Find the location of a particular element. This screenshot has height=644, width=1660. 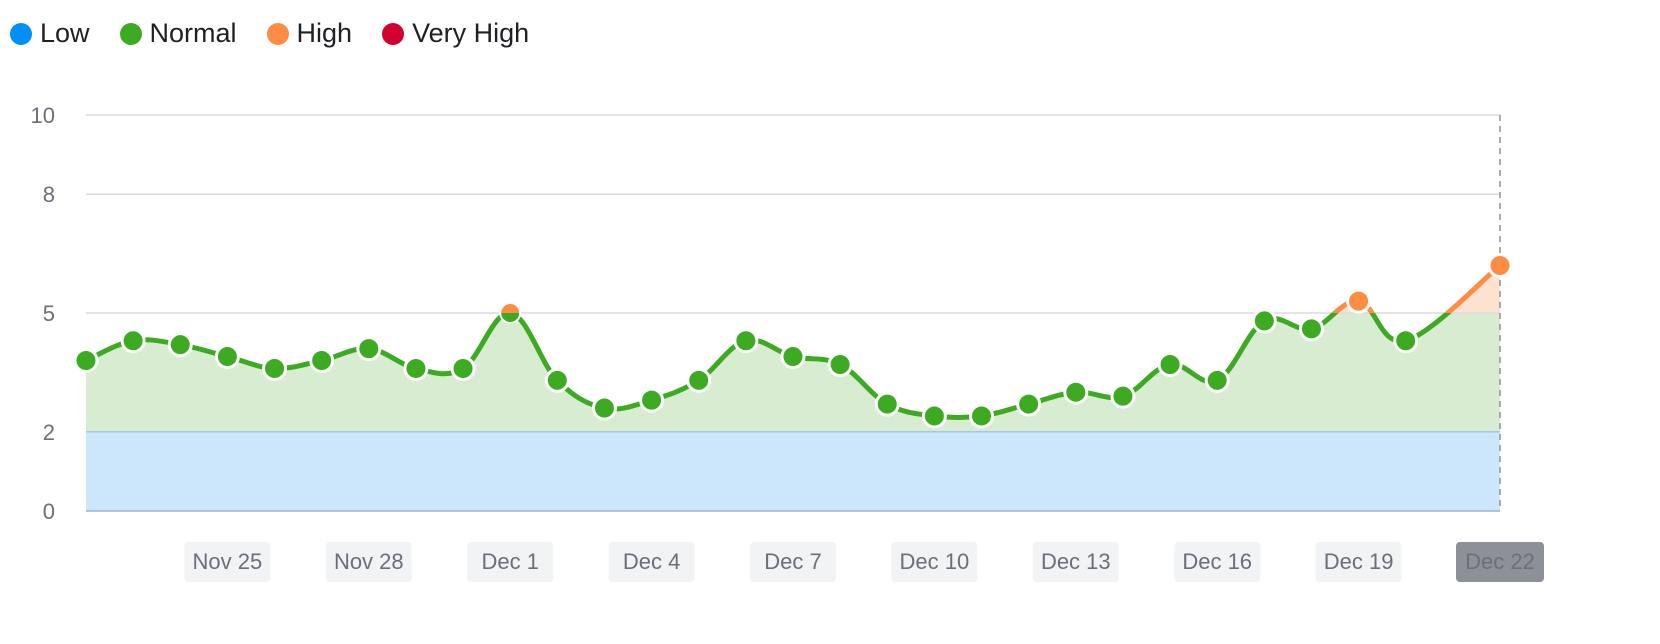

x-tick-label: Dec 1 is located at coordinates (509, 561).